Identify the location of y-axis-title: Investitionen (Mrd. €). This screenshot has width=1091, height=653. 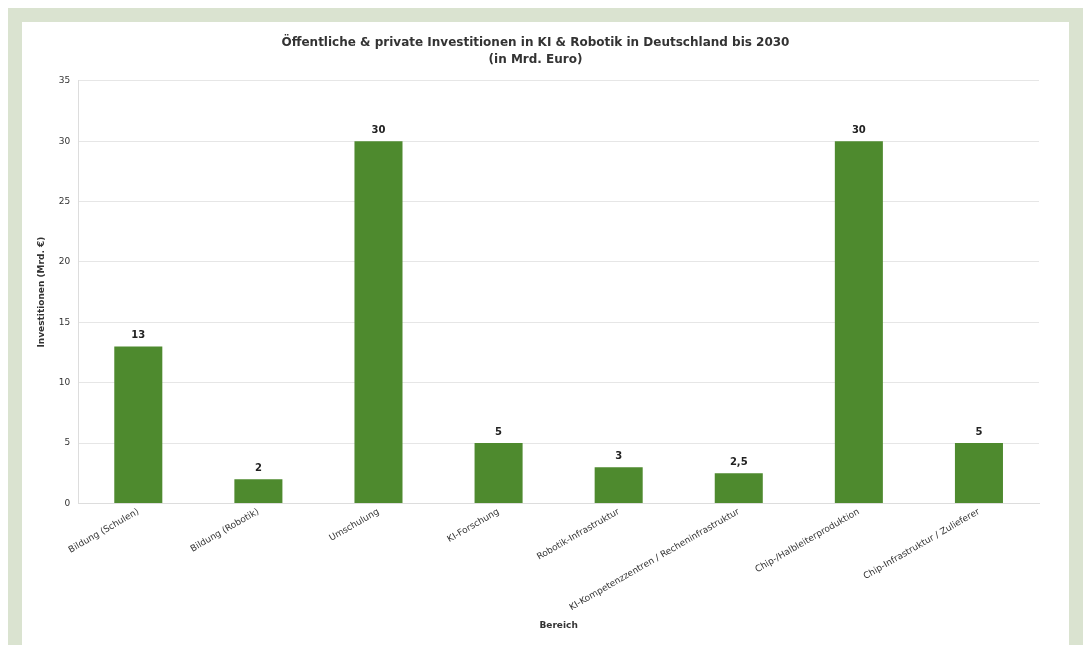
(40, 292).